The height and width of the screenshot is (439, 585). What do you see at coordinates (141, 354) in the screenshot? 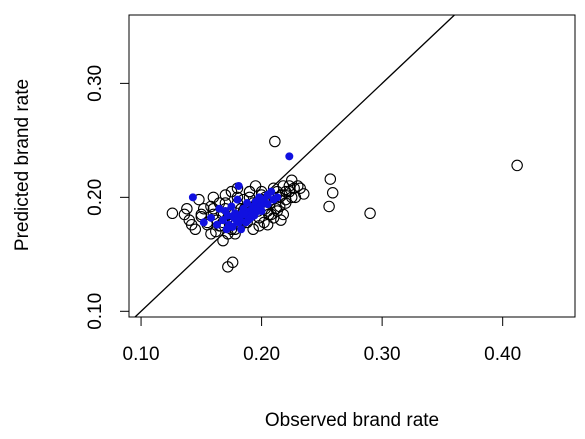
I see `x-tick-label: 0.10` at bounding box center [141, 354].